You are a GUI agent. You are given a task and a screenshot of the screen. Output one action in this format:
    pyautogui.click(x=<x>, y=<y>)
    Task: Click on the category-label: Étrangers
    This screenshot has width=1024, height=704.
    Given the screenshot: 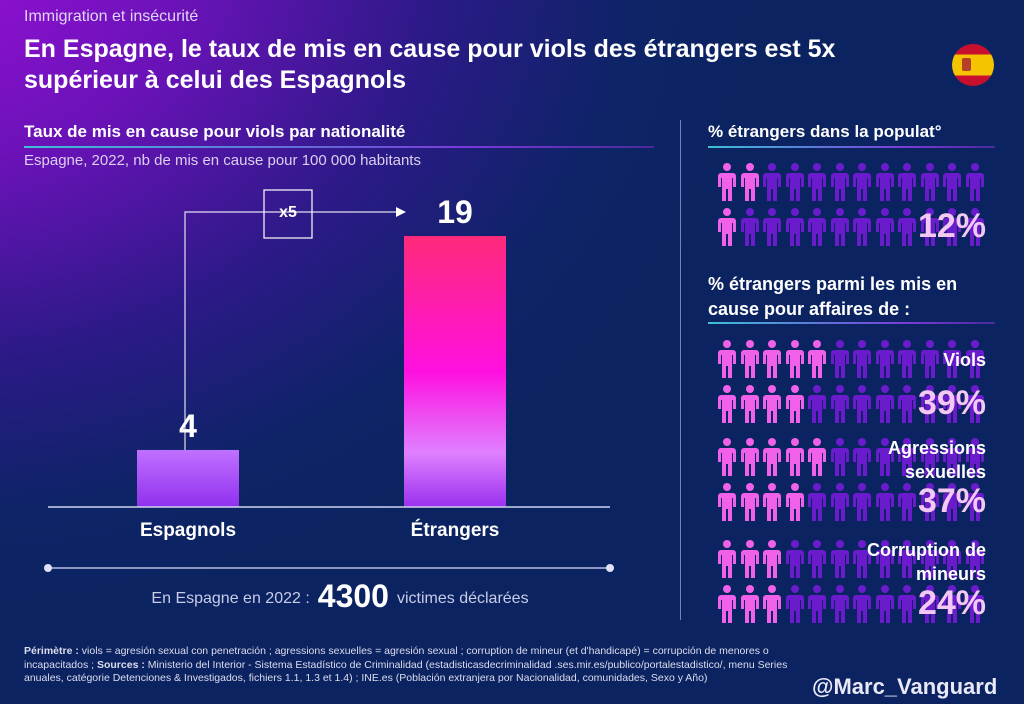 What is the action you would take?
    pyautogui.click(x=455, y=530)
    